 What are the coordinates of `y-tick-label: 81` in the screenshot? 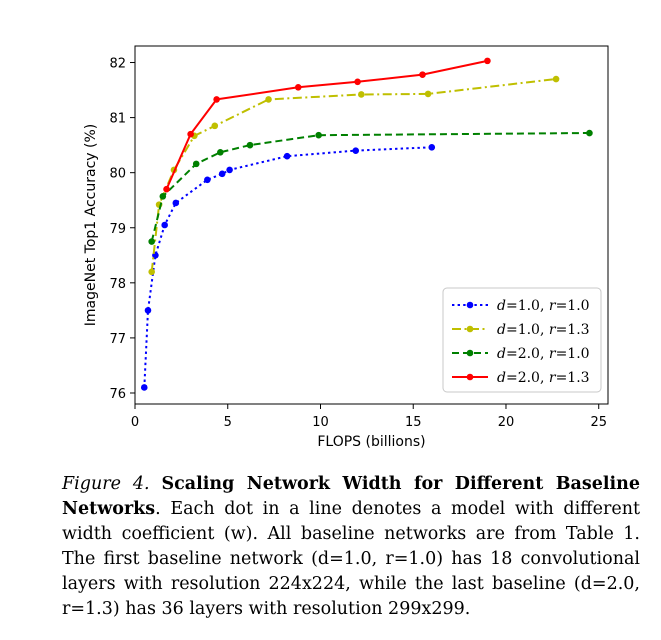 It's located at (117, 119).